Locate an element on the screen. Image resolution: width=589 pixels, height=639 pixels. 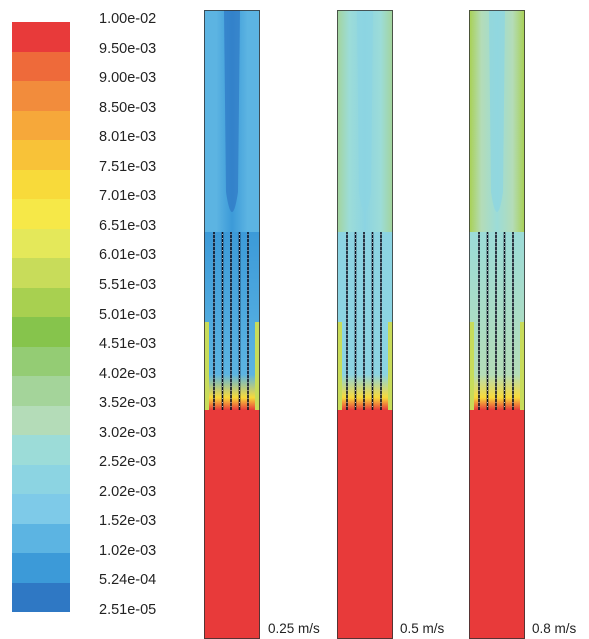
panel-label-1: 0.5 m/s is located at coordinates (422, 628).